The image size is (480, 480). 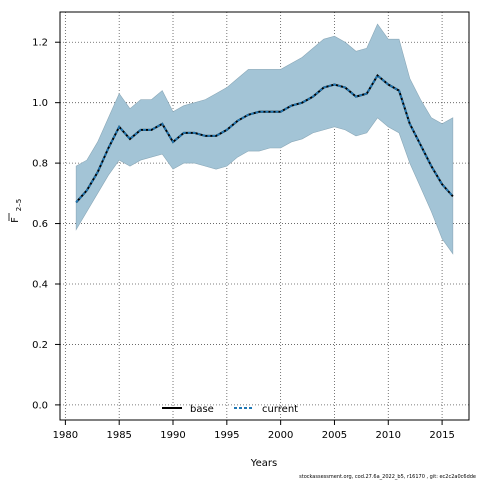 What do you see at coordinates (226, 435) in the screenshot?
I see `x-tick-label: 1995` at bounding box center [226, 435].